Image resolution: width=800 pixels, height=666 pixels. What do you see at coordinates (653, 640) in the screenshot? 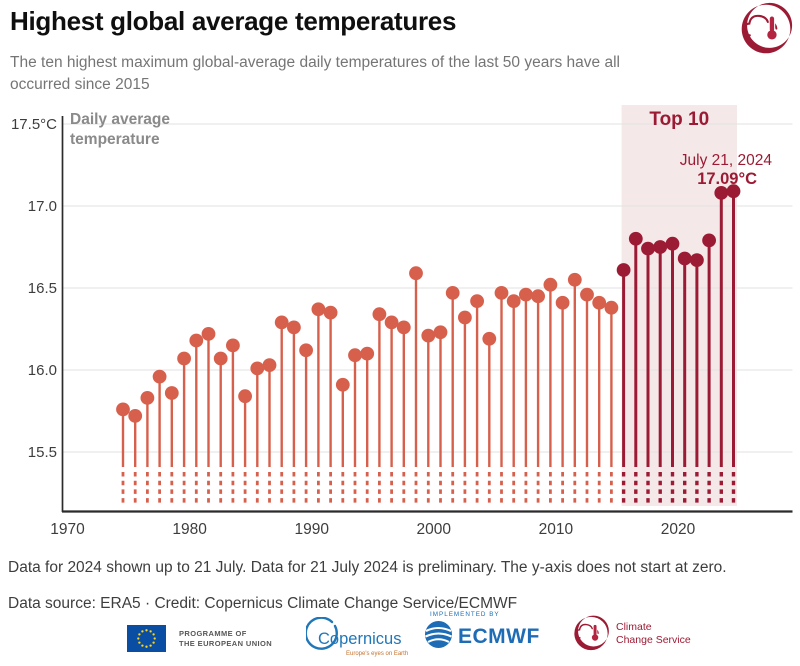
I see `c3s-line2: Change Service` at bounding box center [653, 640].